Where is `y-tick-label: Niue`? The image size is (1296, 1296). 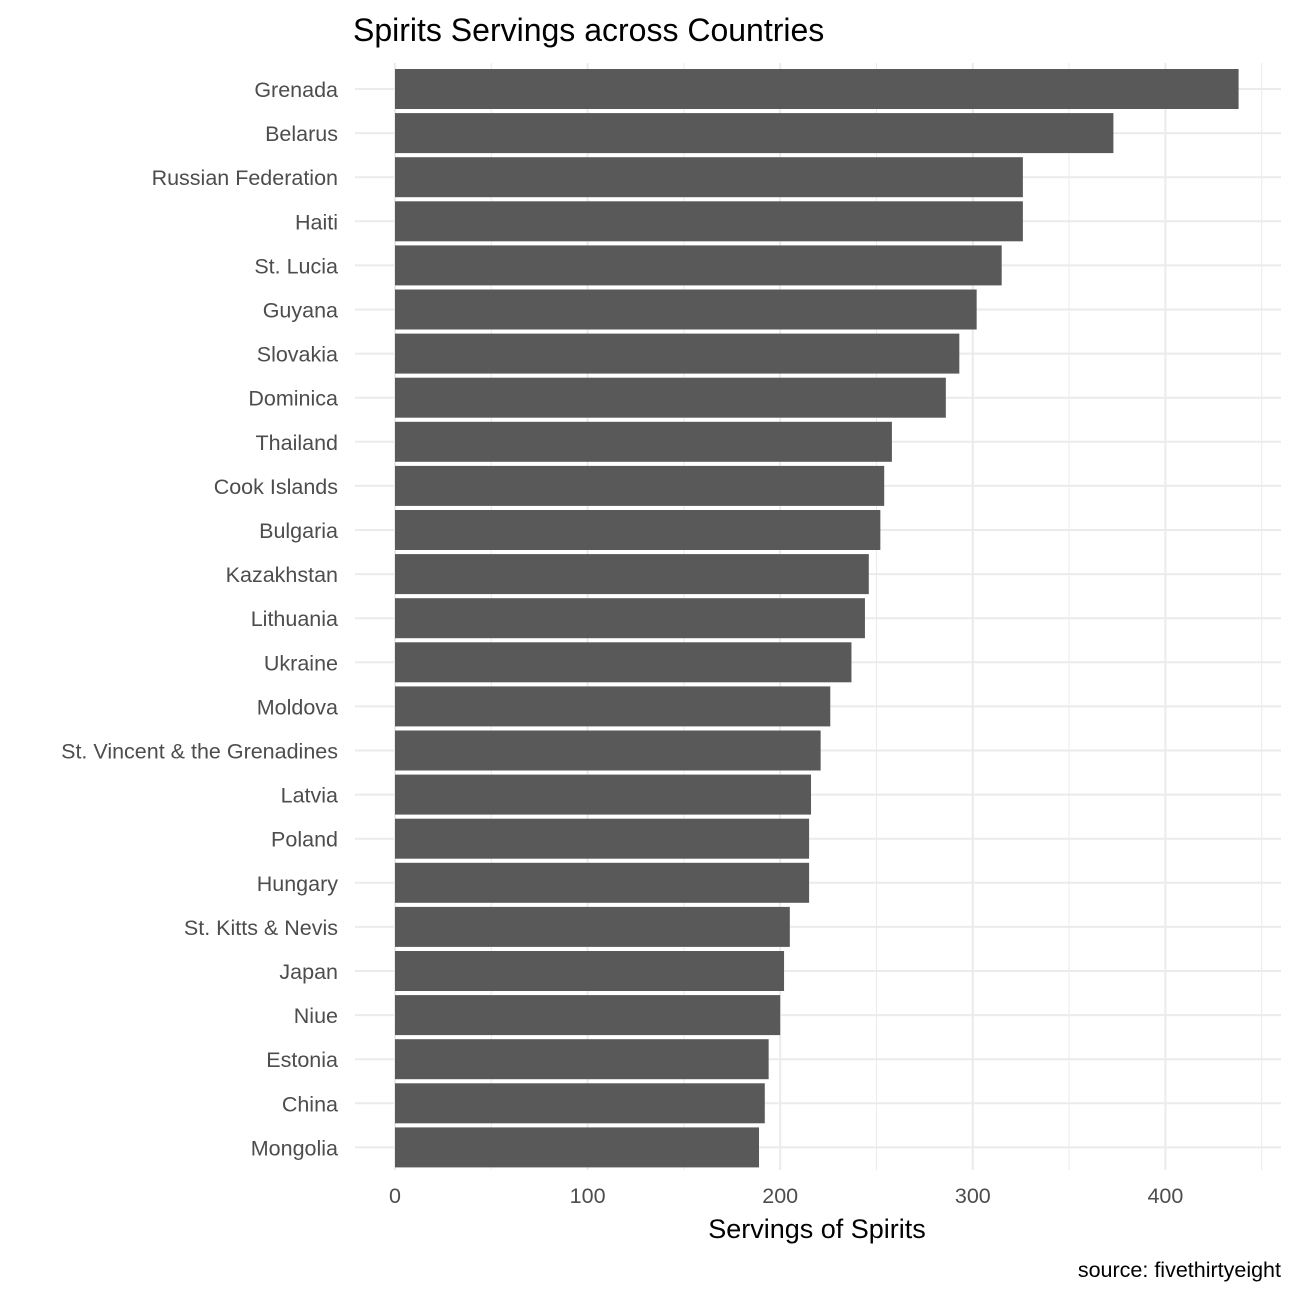 y-tick-label: Niue is located at coordinates (316, 1016).